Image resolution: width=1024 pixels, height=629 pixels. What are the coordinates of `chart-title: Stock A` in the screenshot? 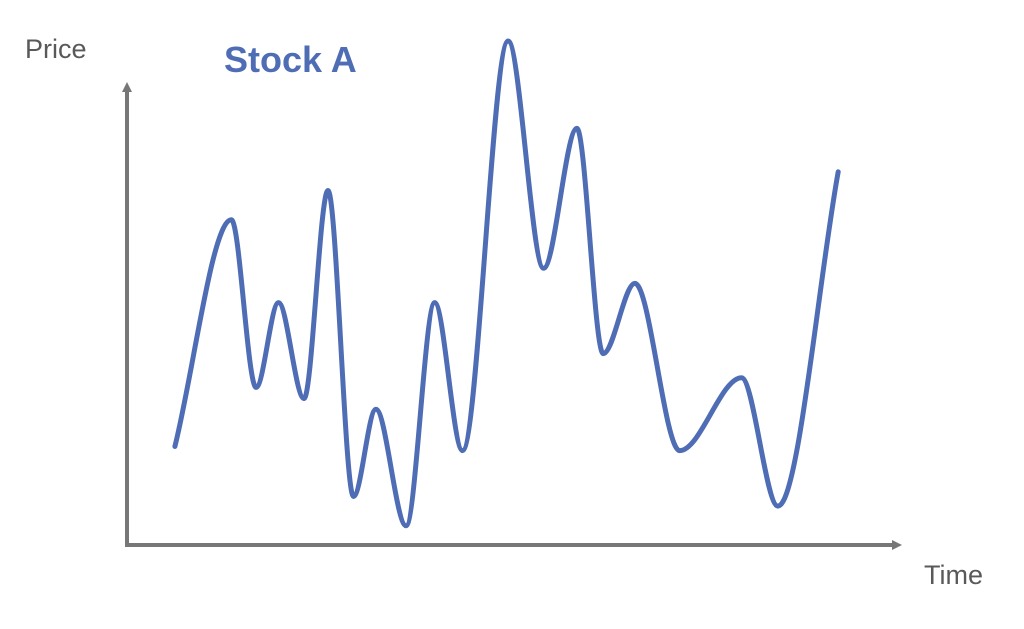 It's located at (290, 59).